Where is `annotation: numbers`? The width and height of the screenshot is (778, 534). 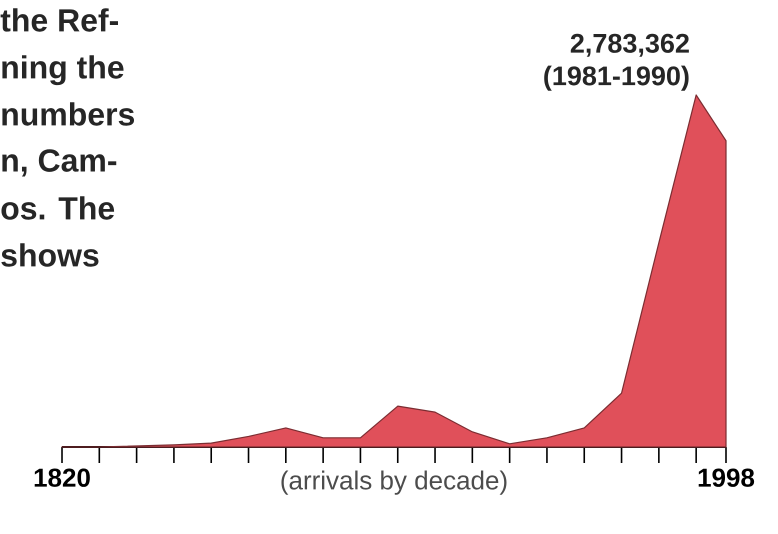
annotation: numbers is located at coordinates (68, 114).